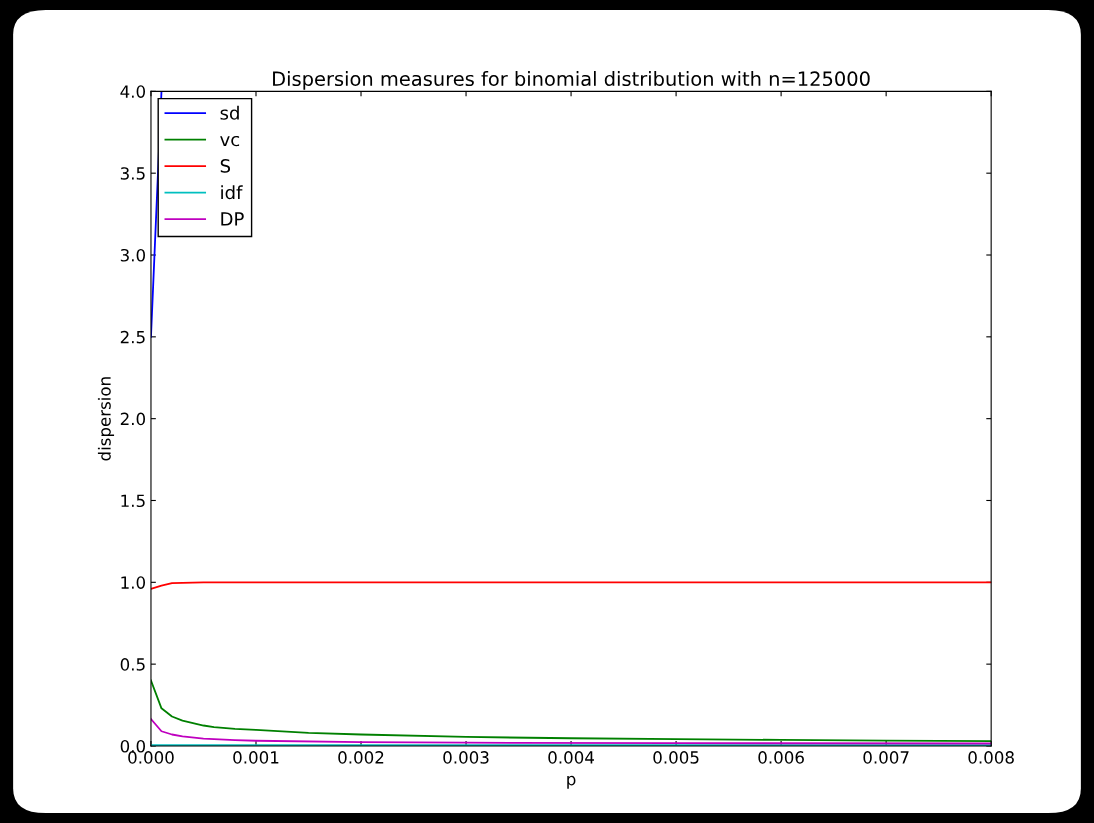 Image resolution: width=1094 pixels, height=823 pixels. Describe the element at coordinates (232, 219) in the screenshot. I see `legend-label: DP` at that location.